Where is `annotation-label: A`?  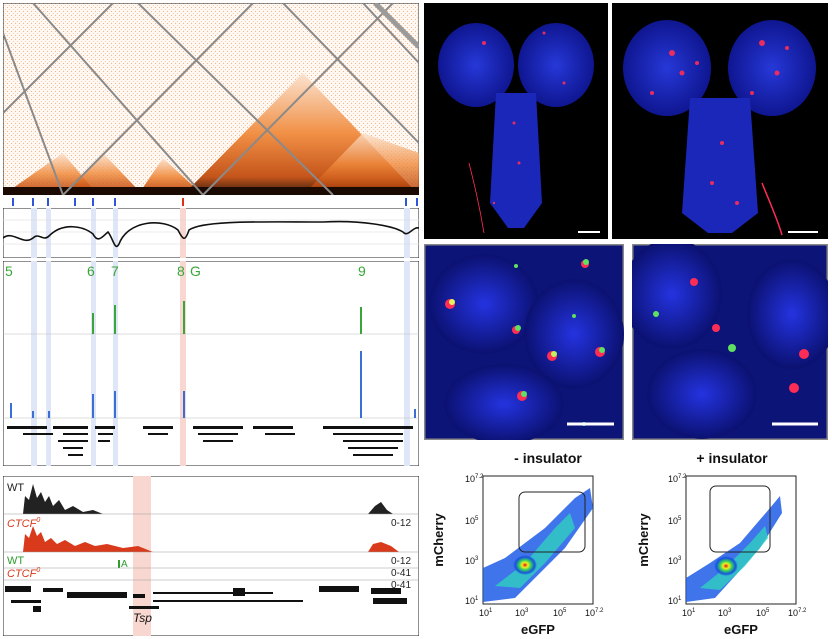 annotation-label: A is located at coordinates (124, 564).